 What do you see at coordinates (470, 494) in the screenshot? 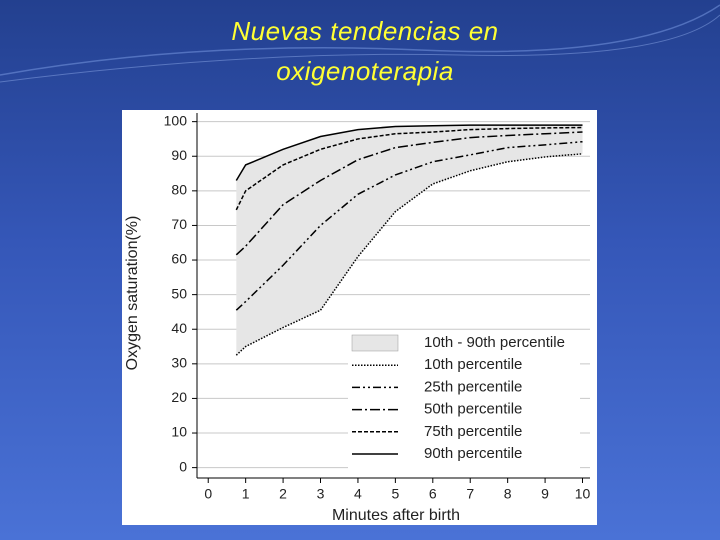
I see `x-tick-label: 7` at bounding box center [470, 494].